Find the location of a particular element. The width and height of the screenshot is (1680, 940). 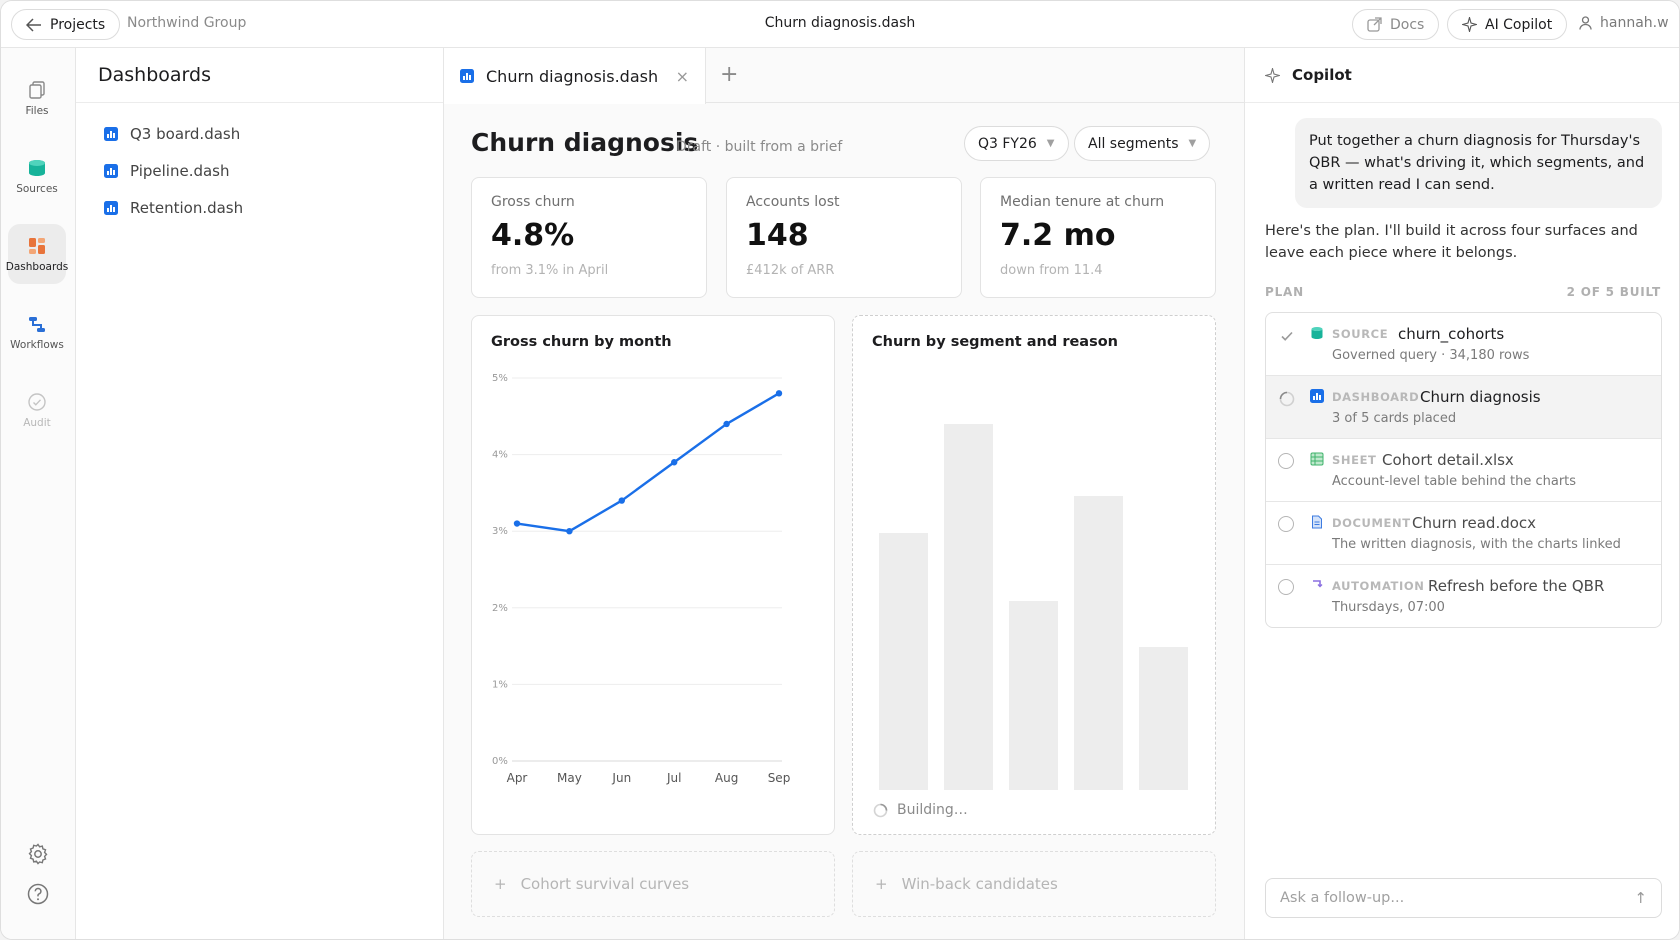

y-tick-label: 1% is located at coordinates (500, 684).